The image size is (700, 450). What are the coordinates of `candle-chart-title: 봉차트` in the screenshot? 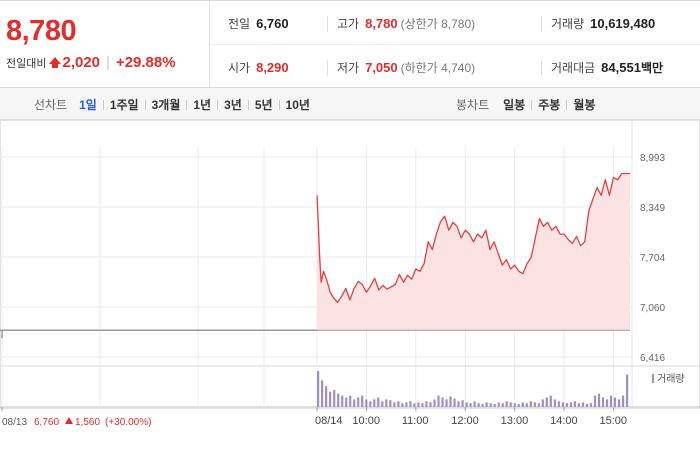 It's located at (473, 105).